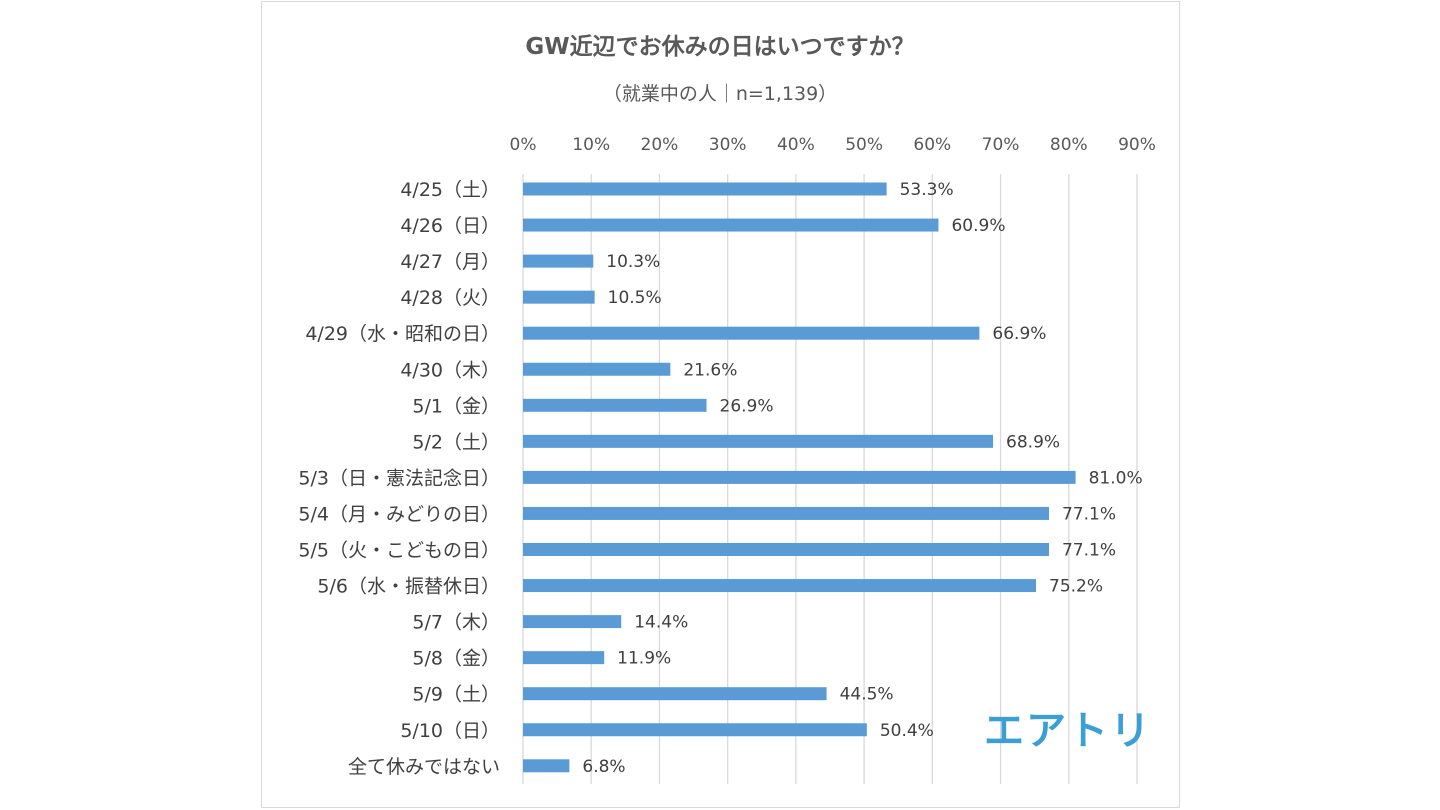  Describe the element at coordinates (867, 695) in the screenshot. I see `data-label: 44.5%` at that location.